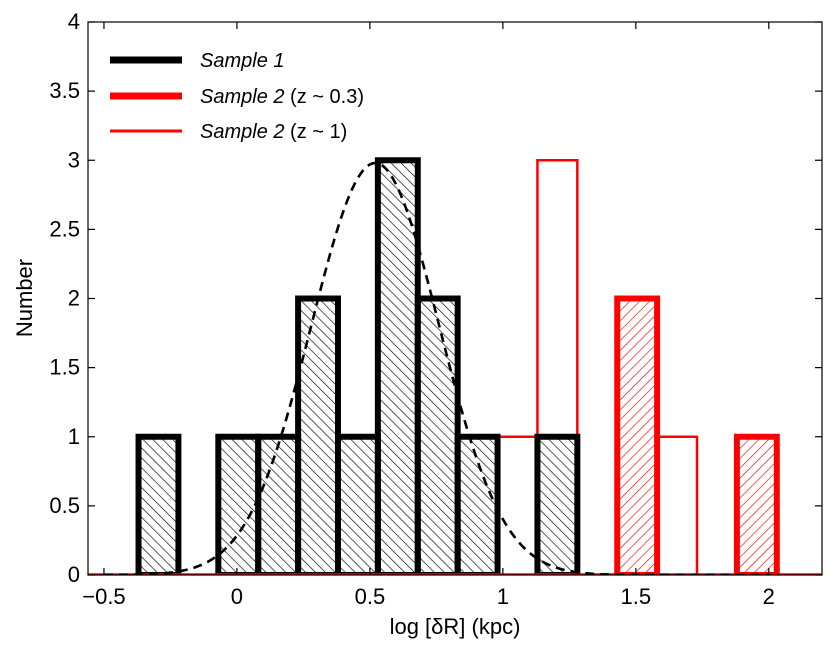 The image size is (830, 645). I want to click on x-tick-label: 0, so click(237, 596).